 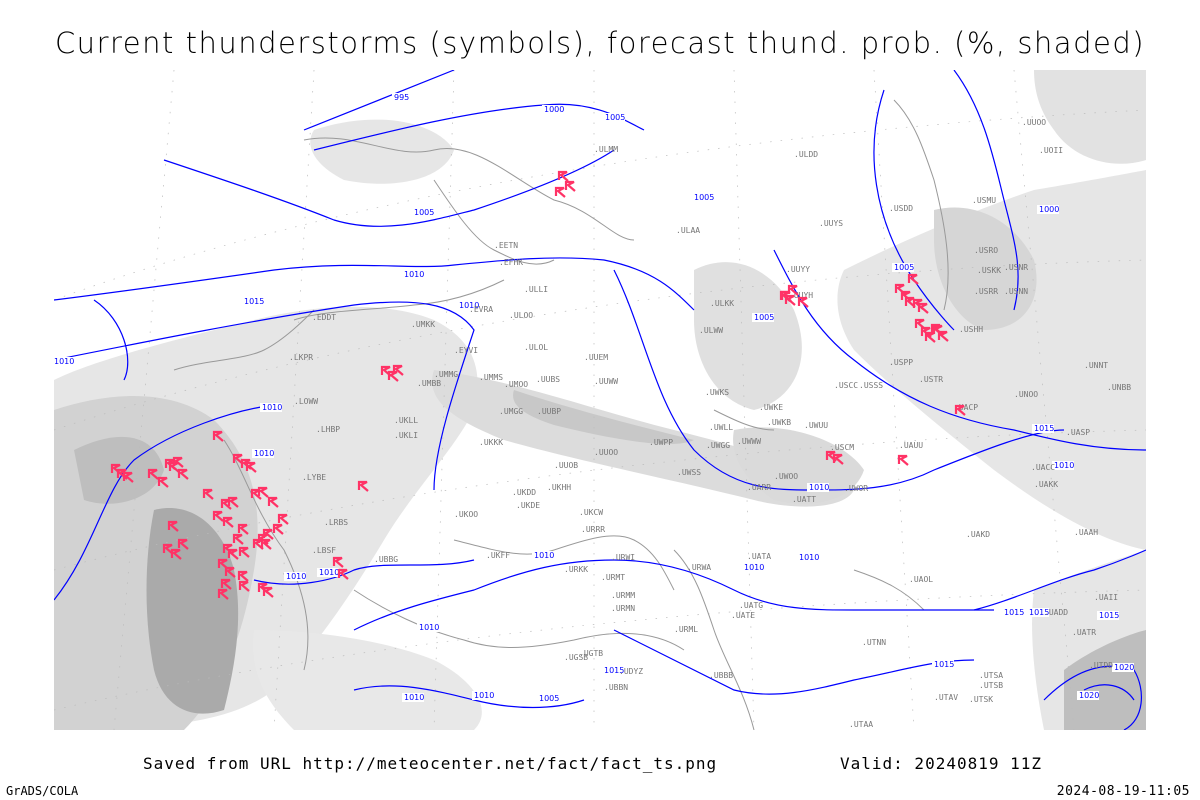 I want to click on station-label: .UAOL, so click(x=921, y=579).